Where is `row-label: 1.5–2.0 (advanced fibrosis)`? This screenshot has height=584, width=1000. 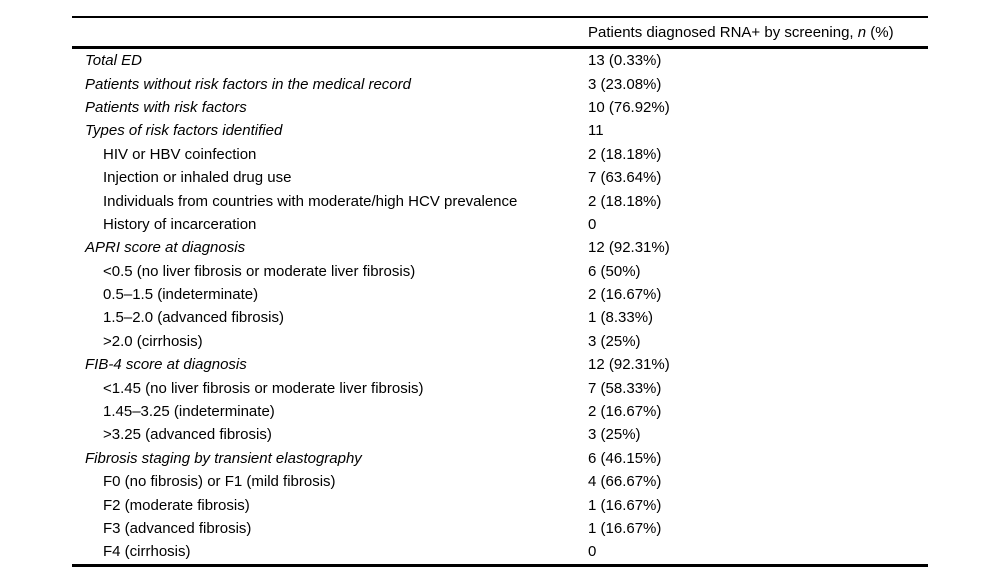 row-label: 1.5–2.0 (advanced fibrosis) is located at coordinates (193, 318).